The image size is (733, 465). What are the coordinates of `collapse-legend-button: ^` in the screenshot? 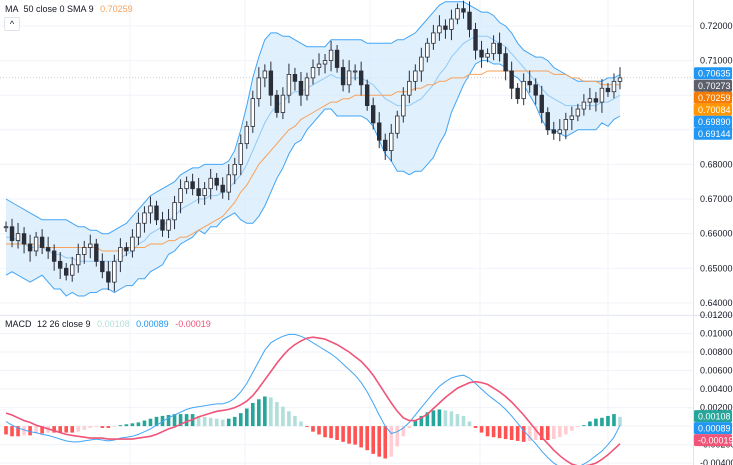 It's located at (12, 24).